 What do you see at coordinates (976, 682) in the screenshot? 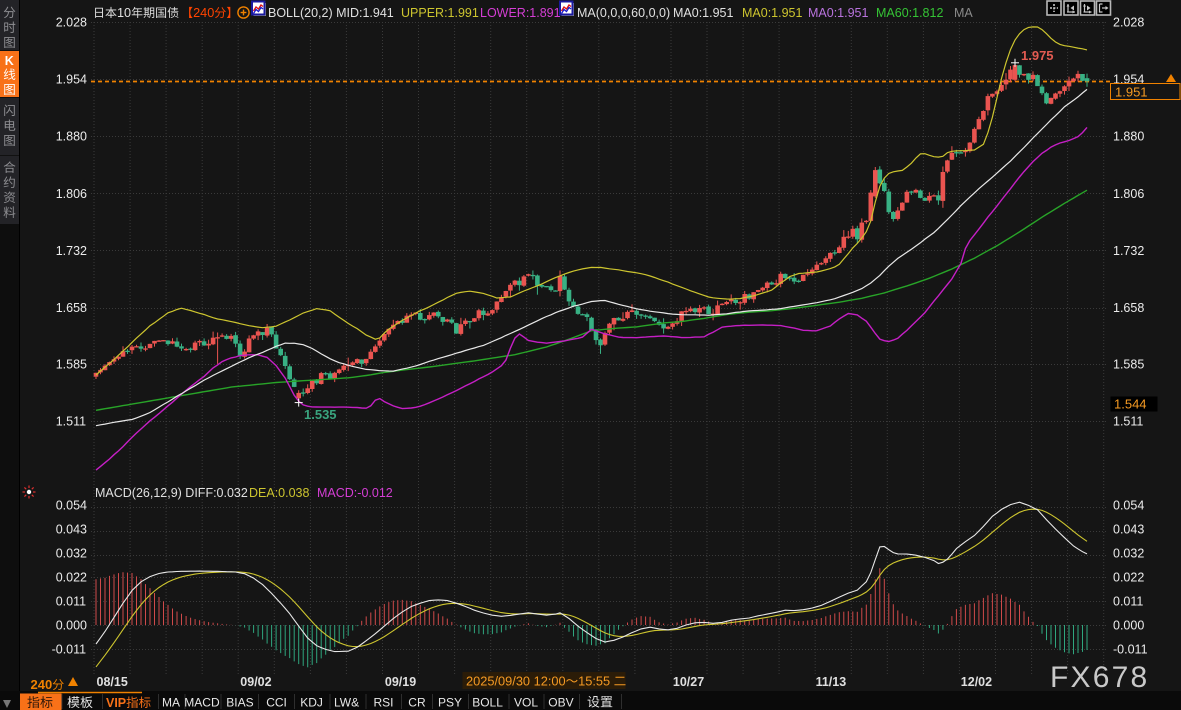
I see `svg-text: 12/02` at bounding box center [976, 682].